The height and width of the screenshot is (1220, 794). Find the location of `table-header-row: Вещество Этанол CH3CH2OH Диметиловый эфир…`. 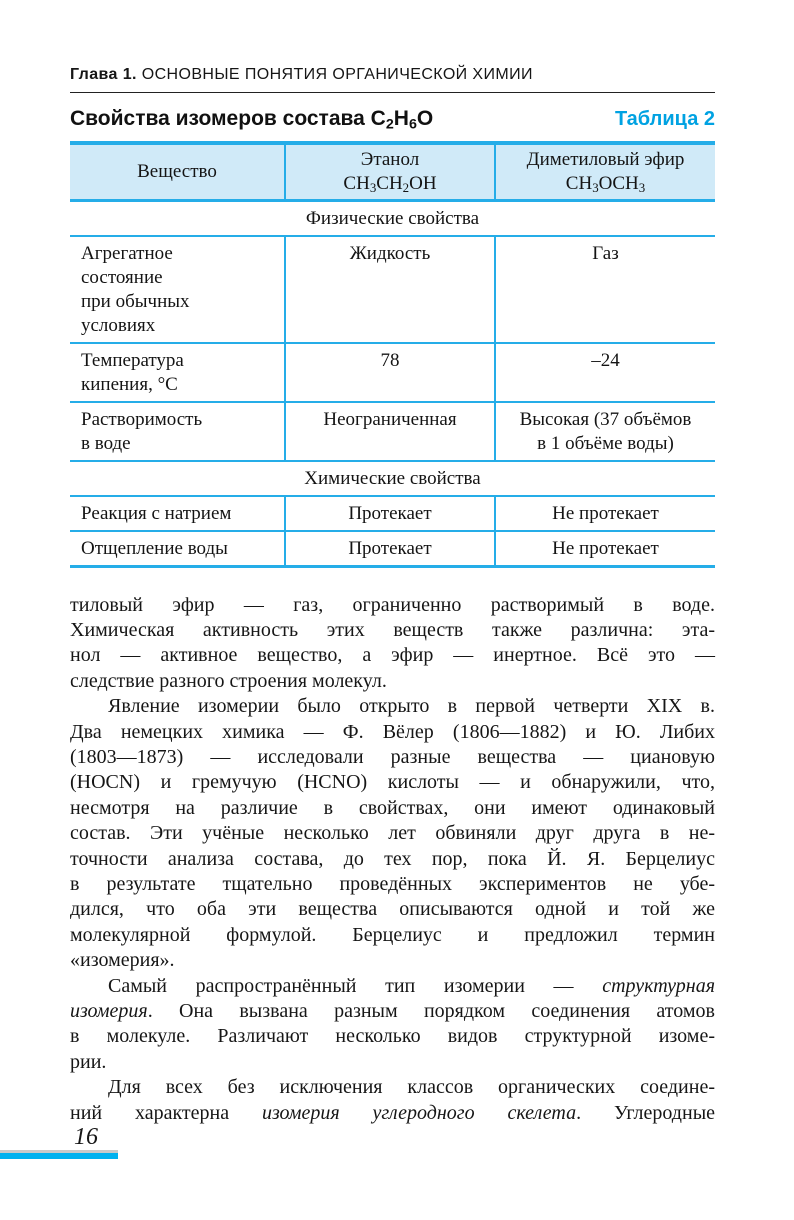

table-header-row: Вещество Этанол CH3CH2OH Диметиловый эфир… is located at coordinates (392, 172).